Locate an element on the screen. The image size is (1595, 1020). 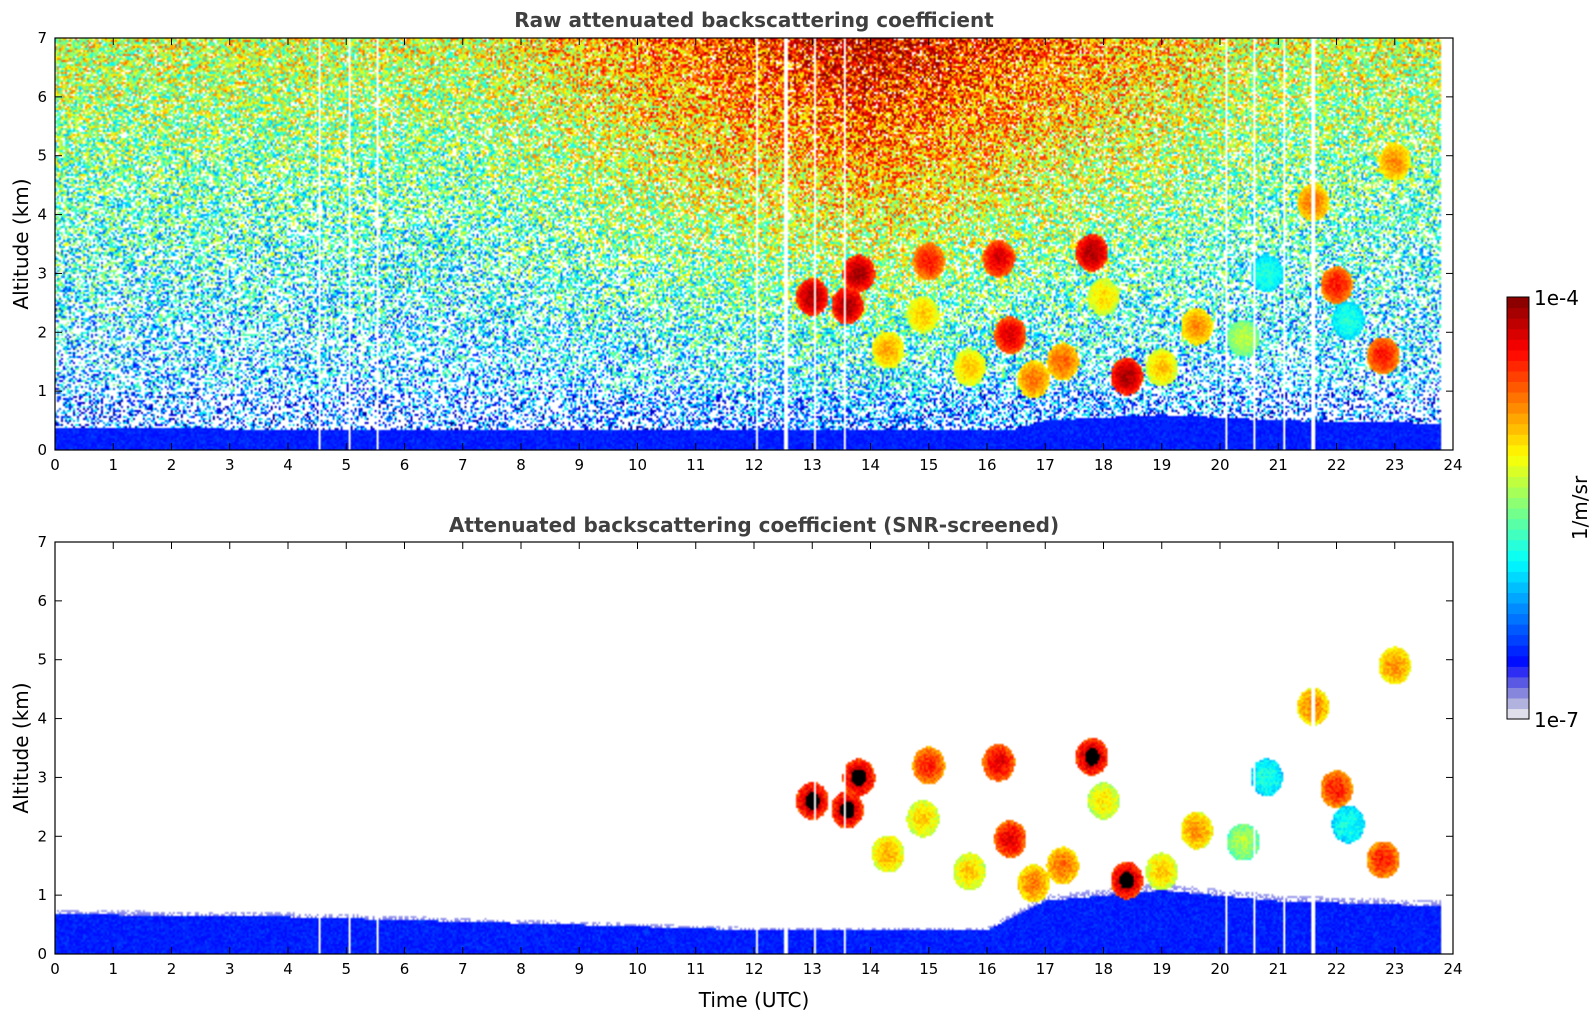
colorbar: 1e-4 1e-7 1/m/sr is located at coordinates (1549, 509).